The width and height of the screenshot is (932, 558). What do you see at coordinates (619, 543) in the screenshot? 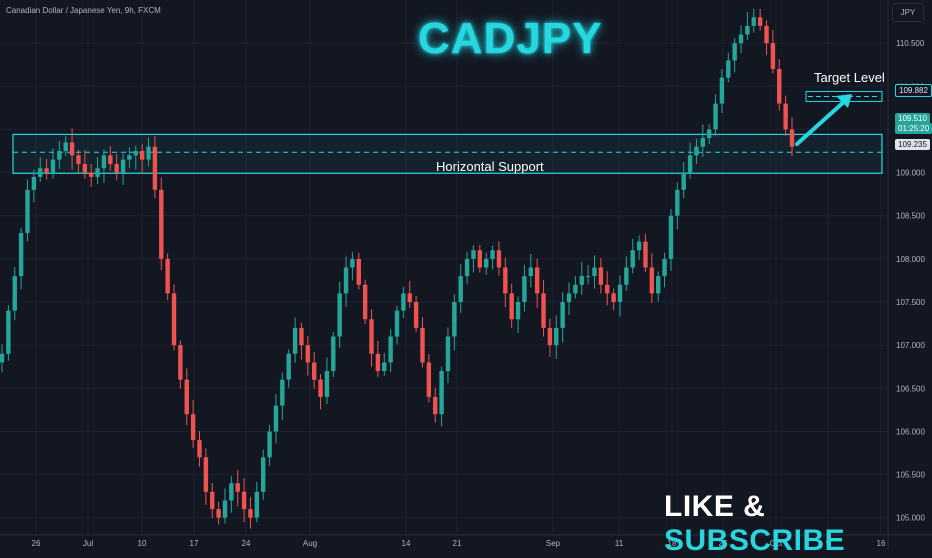
I see `x-tick-label: 11` at bounding box center [619, 543].